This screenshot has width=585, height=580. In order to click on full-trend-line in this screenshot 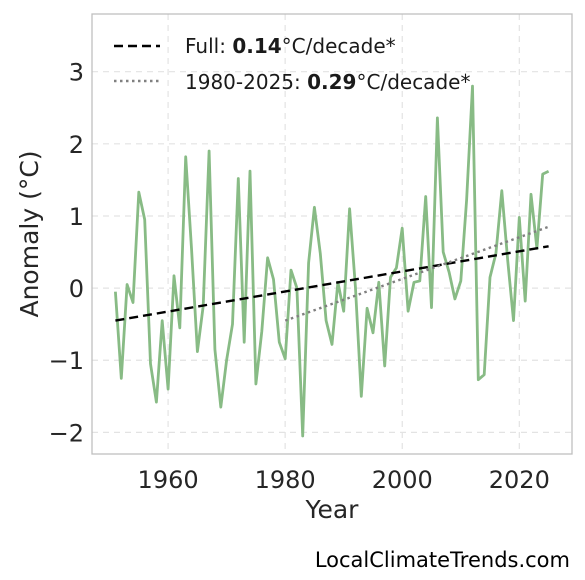, I will do `click(332, 283)`.